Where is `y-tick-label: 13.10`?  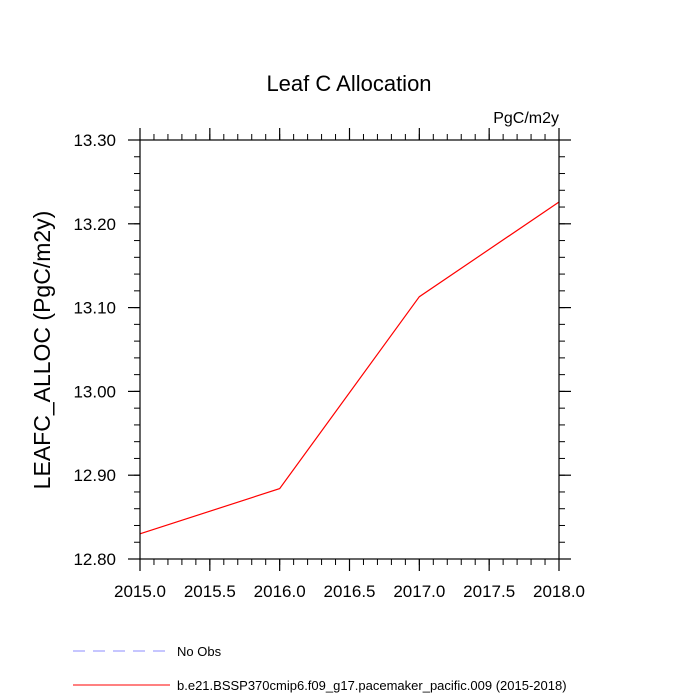 y-tick-label: 13.10 is located at coordinates (94, 308).